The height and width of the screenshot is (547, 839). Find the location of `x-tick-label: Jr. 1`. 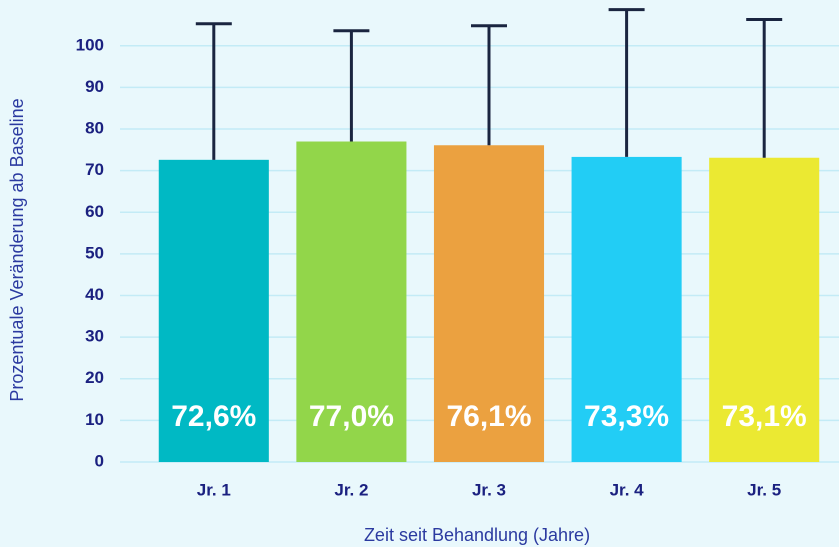

x-tick-label: Jr. 1 is located at coordinates (214, 489).